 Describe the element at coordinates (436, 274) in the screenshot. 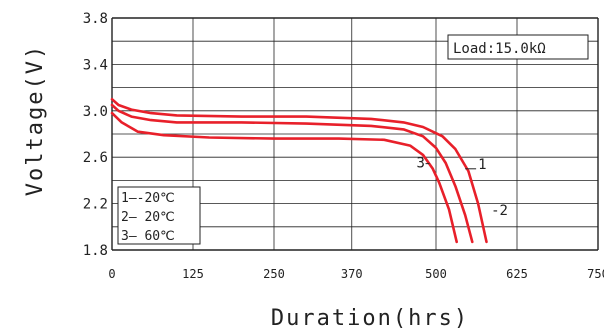

I see `x-tick-label: 500` at that location.